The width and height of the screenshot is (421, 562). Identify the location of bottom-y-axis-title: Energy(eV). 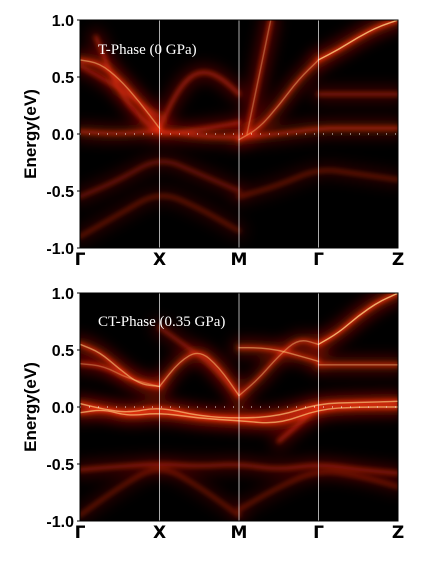
(30, 407).